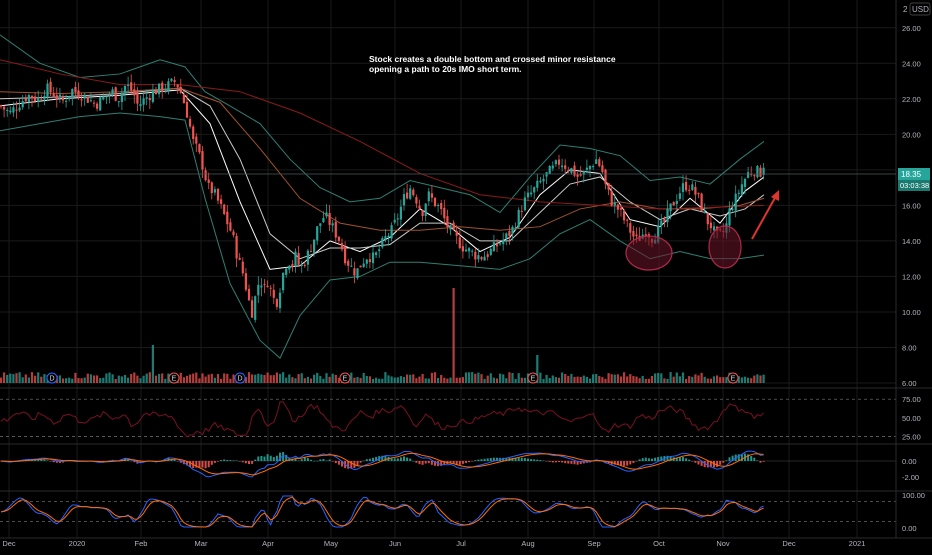 The width and height of the screenshot is (932, 555). Describe the element at coordinates (141, 543) in the screenshot. I see `x-tick-label: Feb` at that location.